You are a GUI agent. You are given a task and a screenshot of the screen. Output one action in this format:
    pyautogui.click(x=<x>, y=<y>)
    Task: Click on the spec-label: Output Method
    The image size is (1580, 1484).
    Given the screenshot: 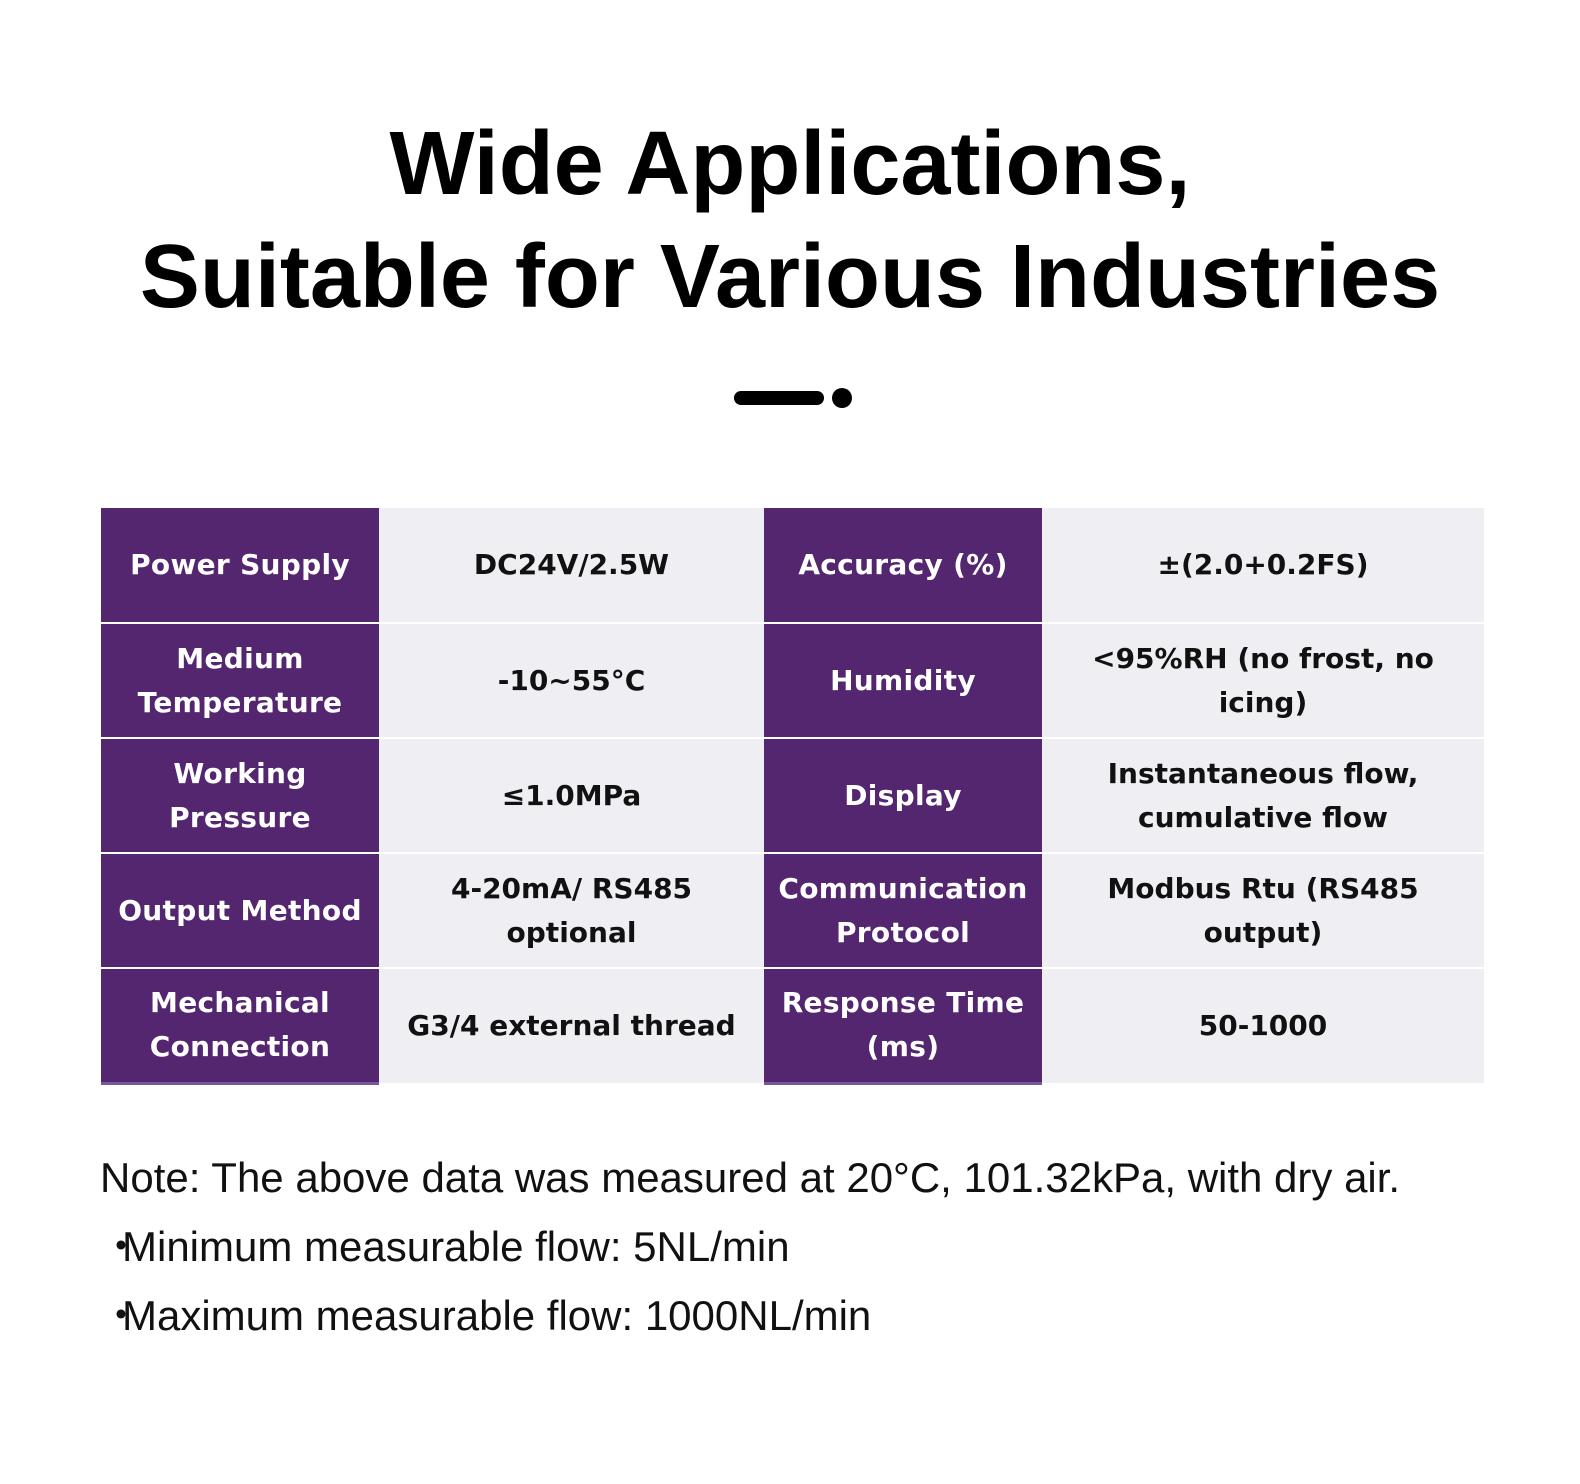 What is the action you would take?
    pyautogui.click(x=240, y=911)
    